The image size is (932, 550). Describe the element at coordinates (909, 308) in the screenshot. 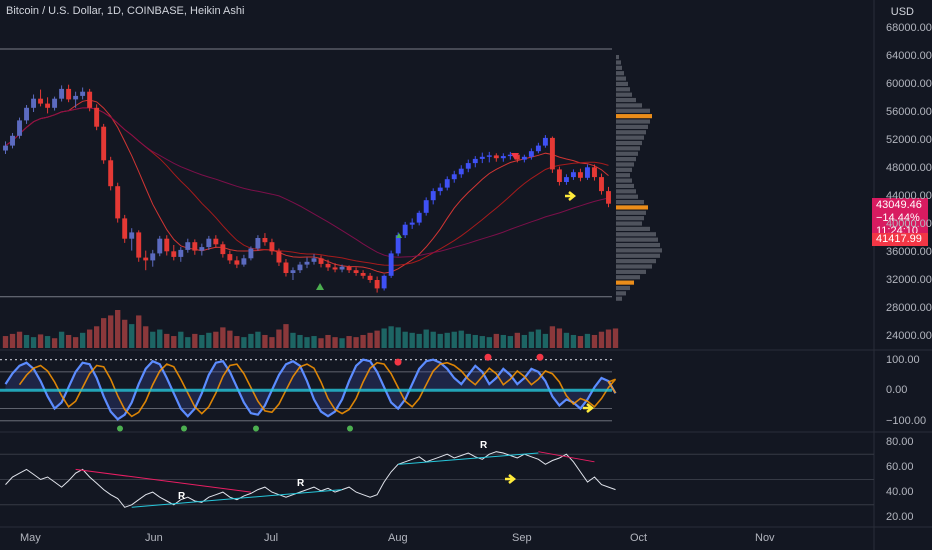

I see `y-tick-label: 28000.00` at that location.